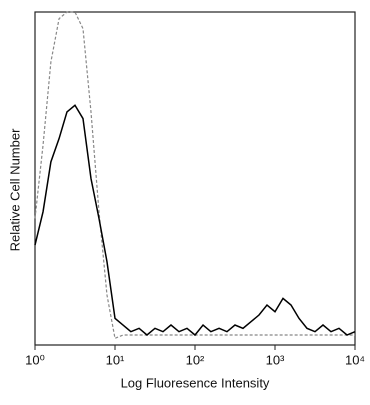 The height and width of the screenshot is (405, 370). What do you see at coordinates (195, 359) in the screenshot?
I see `x-tick-label: 10²` at bounding box center [195, 359].